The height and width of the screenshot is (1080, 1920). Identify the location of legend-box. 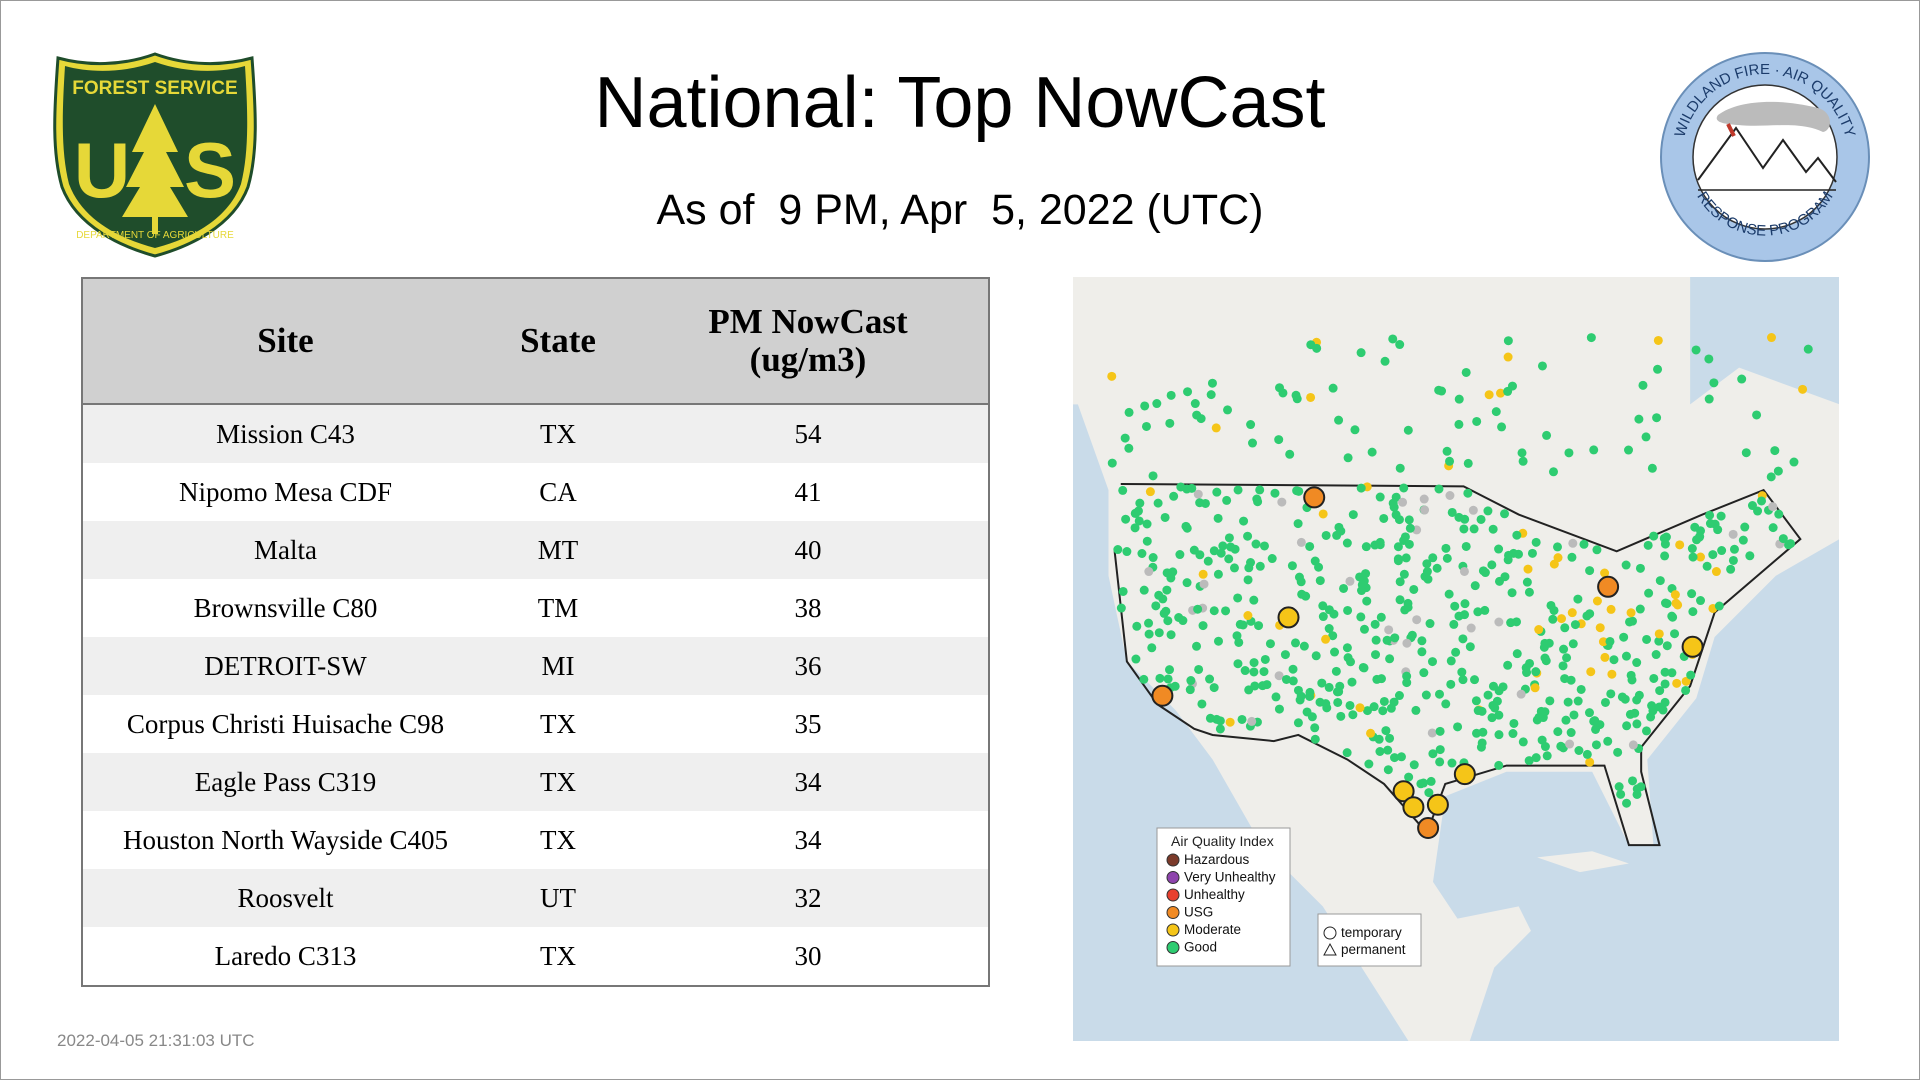
(1369, 940).